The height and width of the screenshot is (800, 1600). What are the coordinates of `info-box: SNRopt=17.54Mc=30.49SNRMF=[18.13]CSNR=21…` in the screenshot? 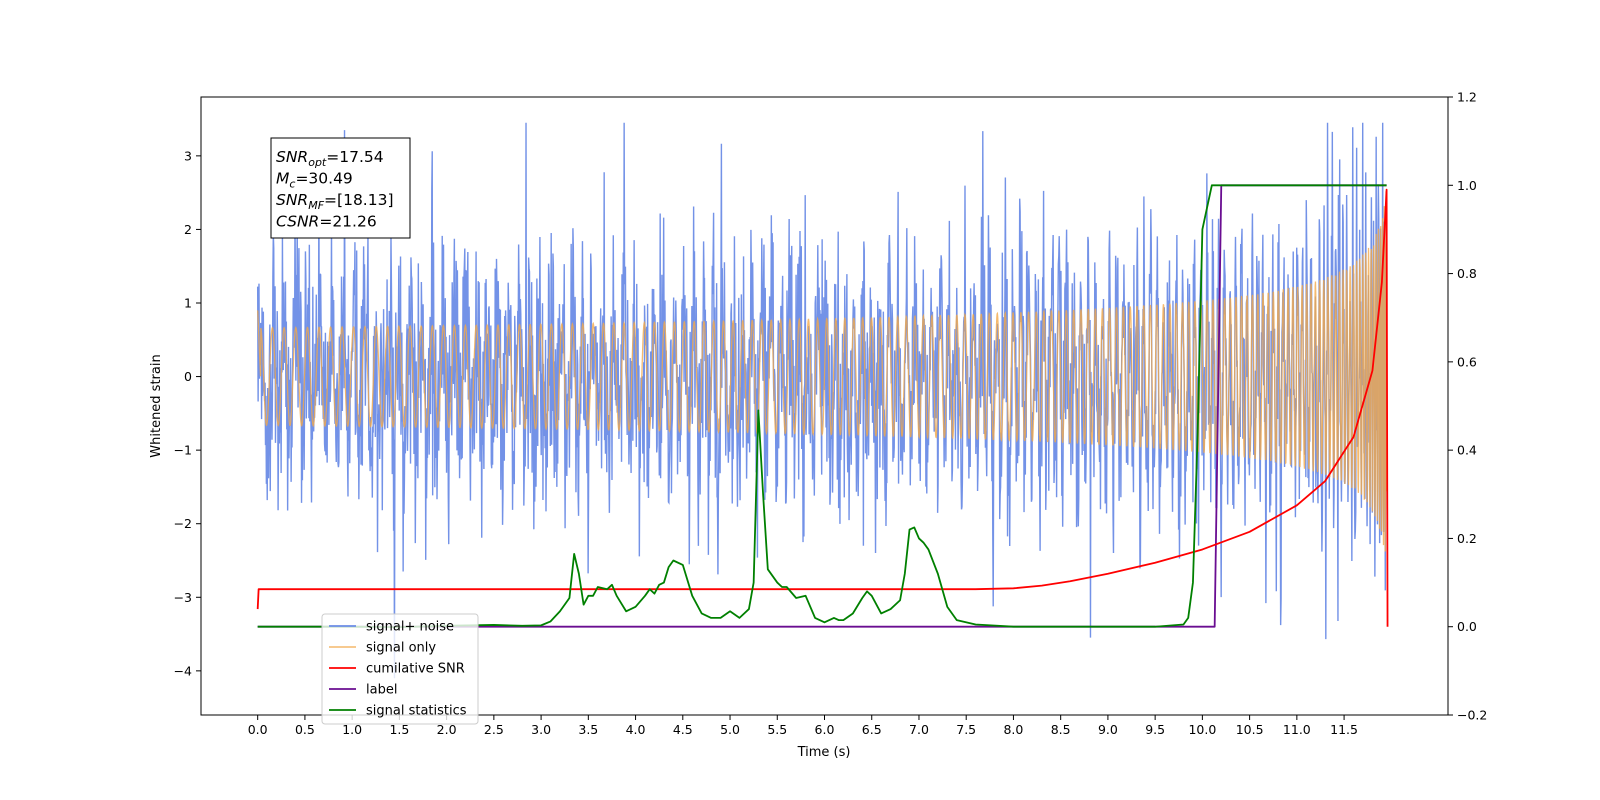 It's located at (340, 188).